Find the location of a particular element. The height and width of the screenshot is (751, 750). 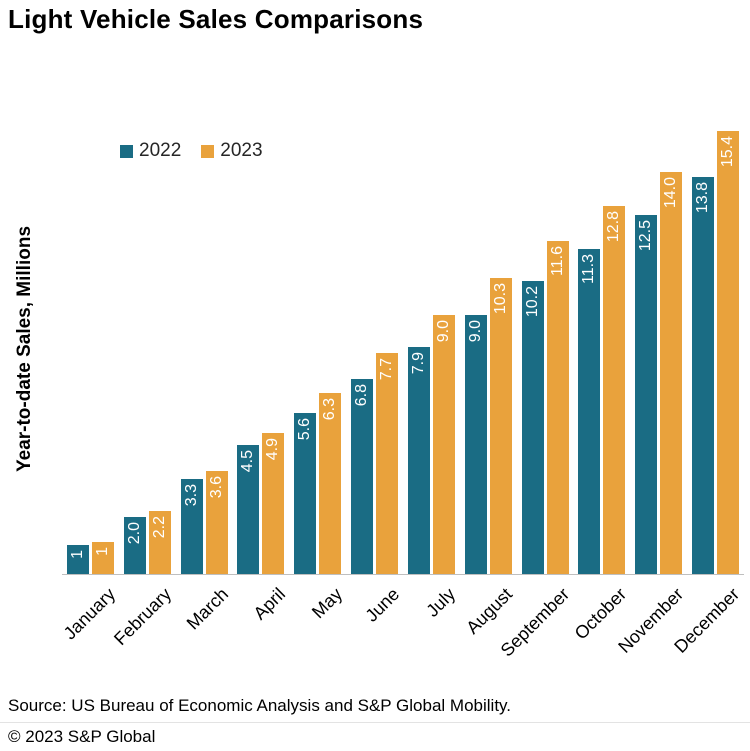

legend-swatch-2022 is located at coordinates (126, 151).